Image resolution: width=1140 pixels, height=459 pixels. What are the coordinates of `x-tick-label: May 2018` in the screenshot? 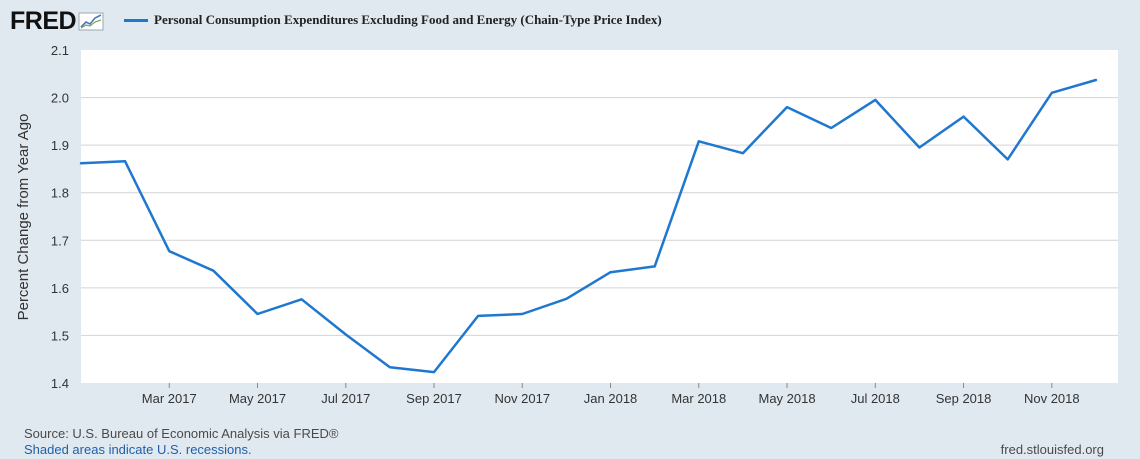 It's located at (786, 398).